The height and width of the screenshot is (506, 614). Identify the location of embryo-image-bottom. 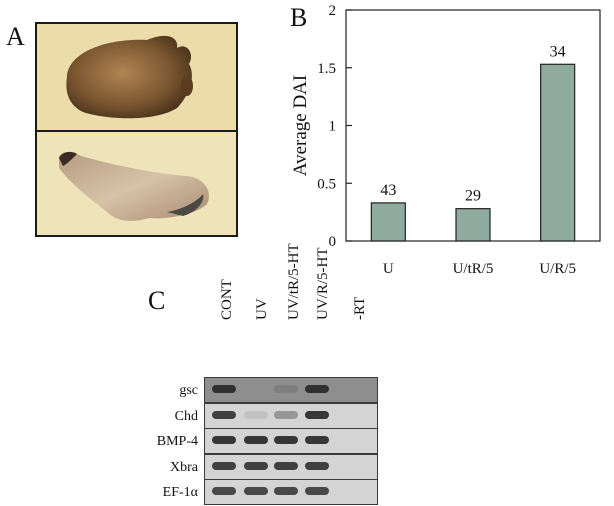
(136, 183).